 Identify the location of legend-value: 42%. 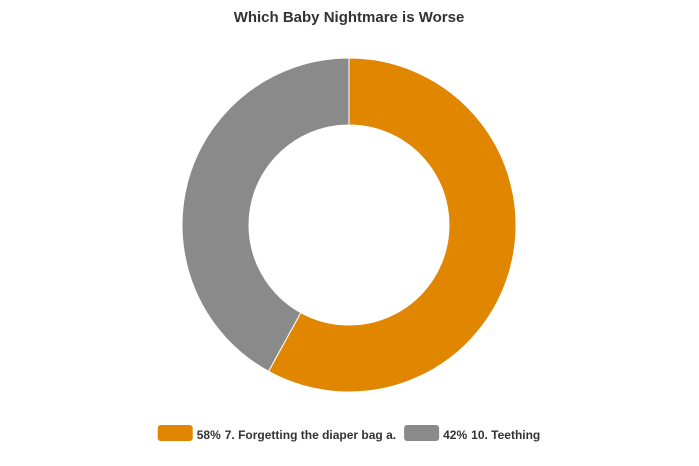
(455, 435).